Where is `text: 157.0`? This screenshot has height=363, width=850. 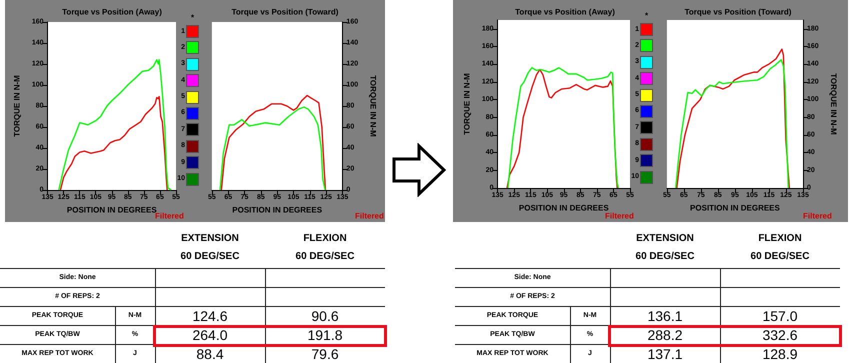
text: 157.0 is located at coordinates (780, 315).